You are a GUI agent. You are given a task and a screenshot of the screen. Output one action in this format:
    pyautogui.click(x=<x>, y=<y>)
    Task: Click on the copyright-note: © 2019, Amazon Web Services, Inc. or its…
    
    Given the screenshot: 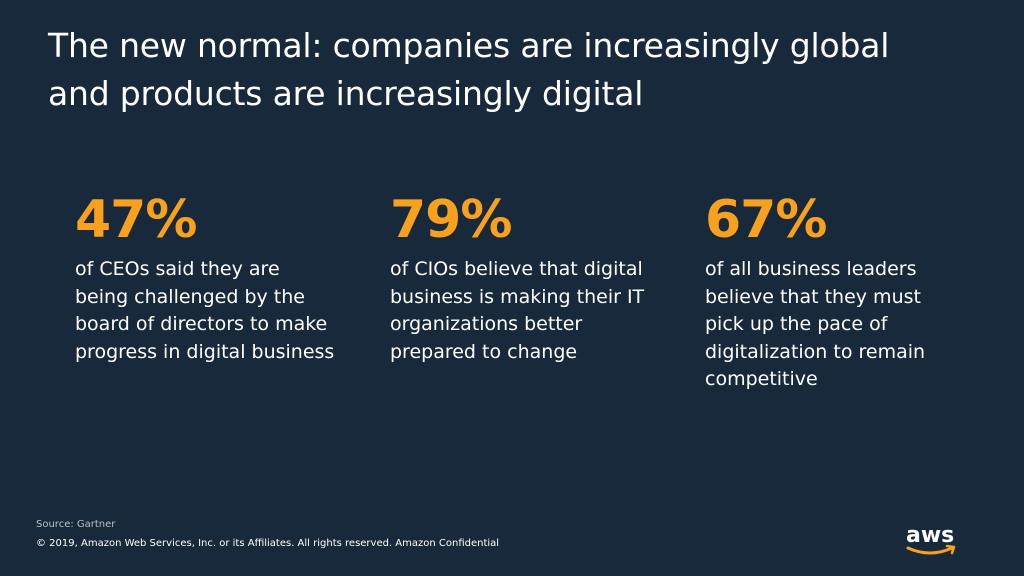 What is the action you would take?
    pyautogui.click(x=268, y=543)
    